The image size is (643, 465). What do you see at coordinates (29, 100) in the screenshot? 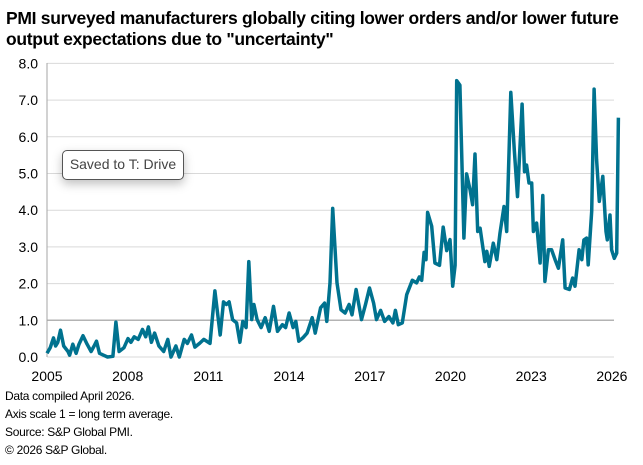
I see `y-tick-label: 7.0` at bounding box center [29, 100].